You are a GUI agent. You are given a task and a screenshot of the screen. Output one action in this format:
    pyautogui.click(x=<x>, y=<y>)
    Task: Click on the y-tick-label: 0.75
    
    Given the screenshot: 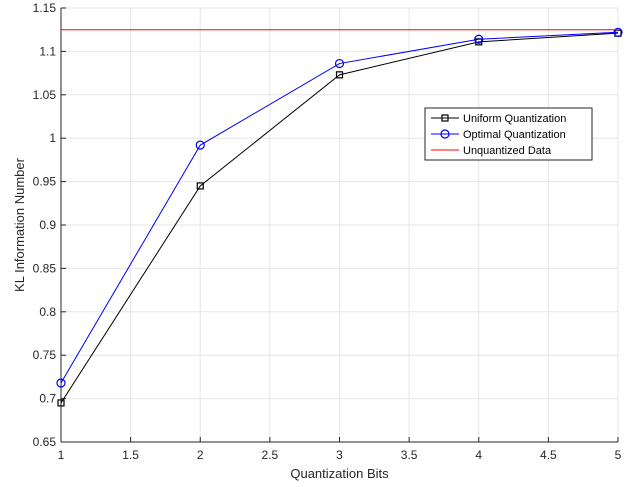 What is the action you would take?
    pyautogui.click(x=45, y=355)
    